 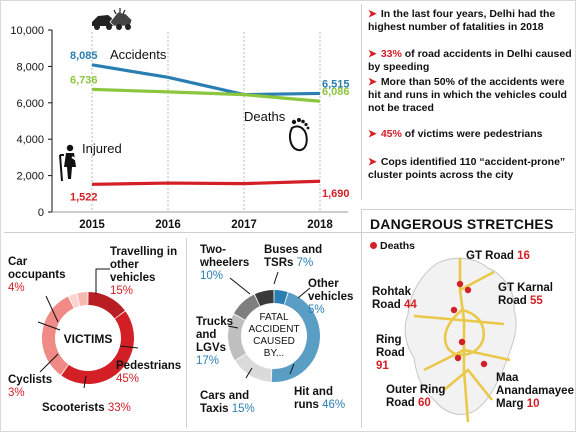 I want to click on victims-label-car-occupants: Car occupants 4%, so click(x=37, y=275).